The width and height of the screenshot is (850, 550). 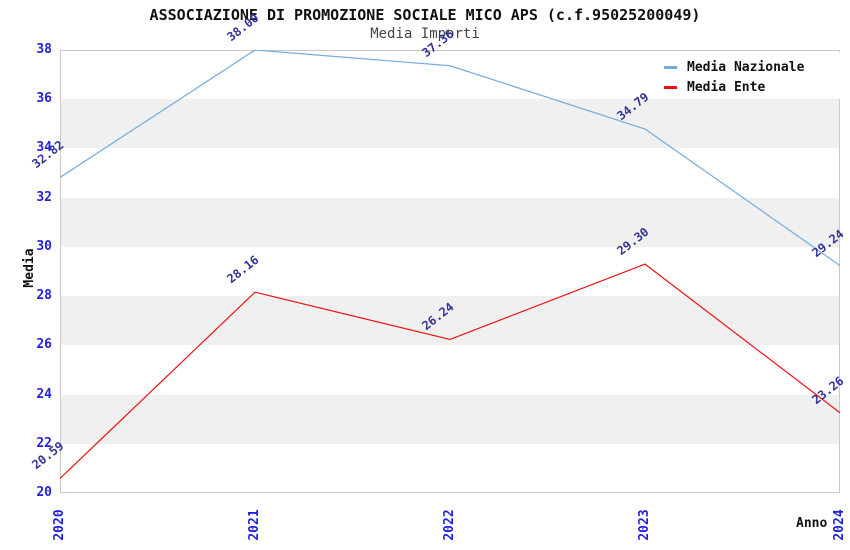 I want to click on legend-item-media-nazionale: Media Nazionale, so click(x=746, y=67).